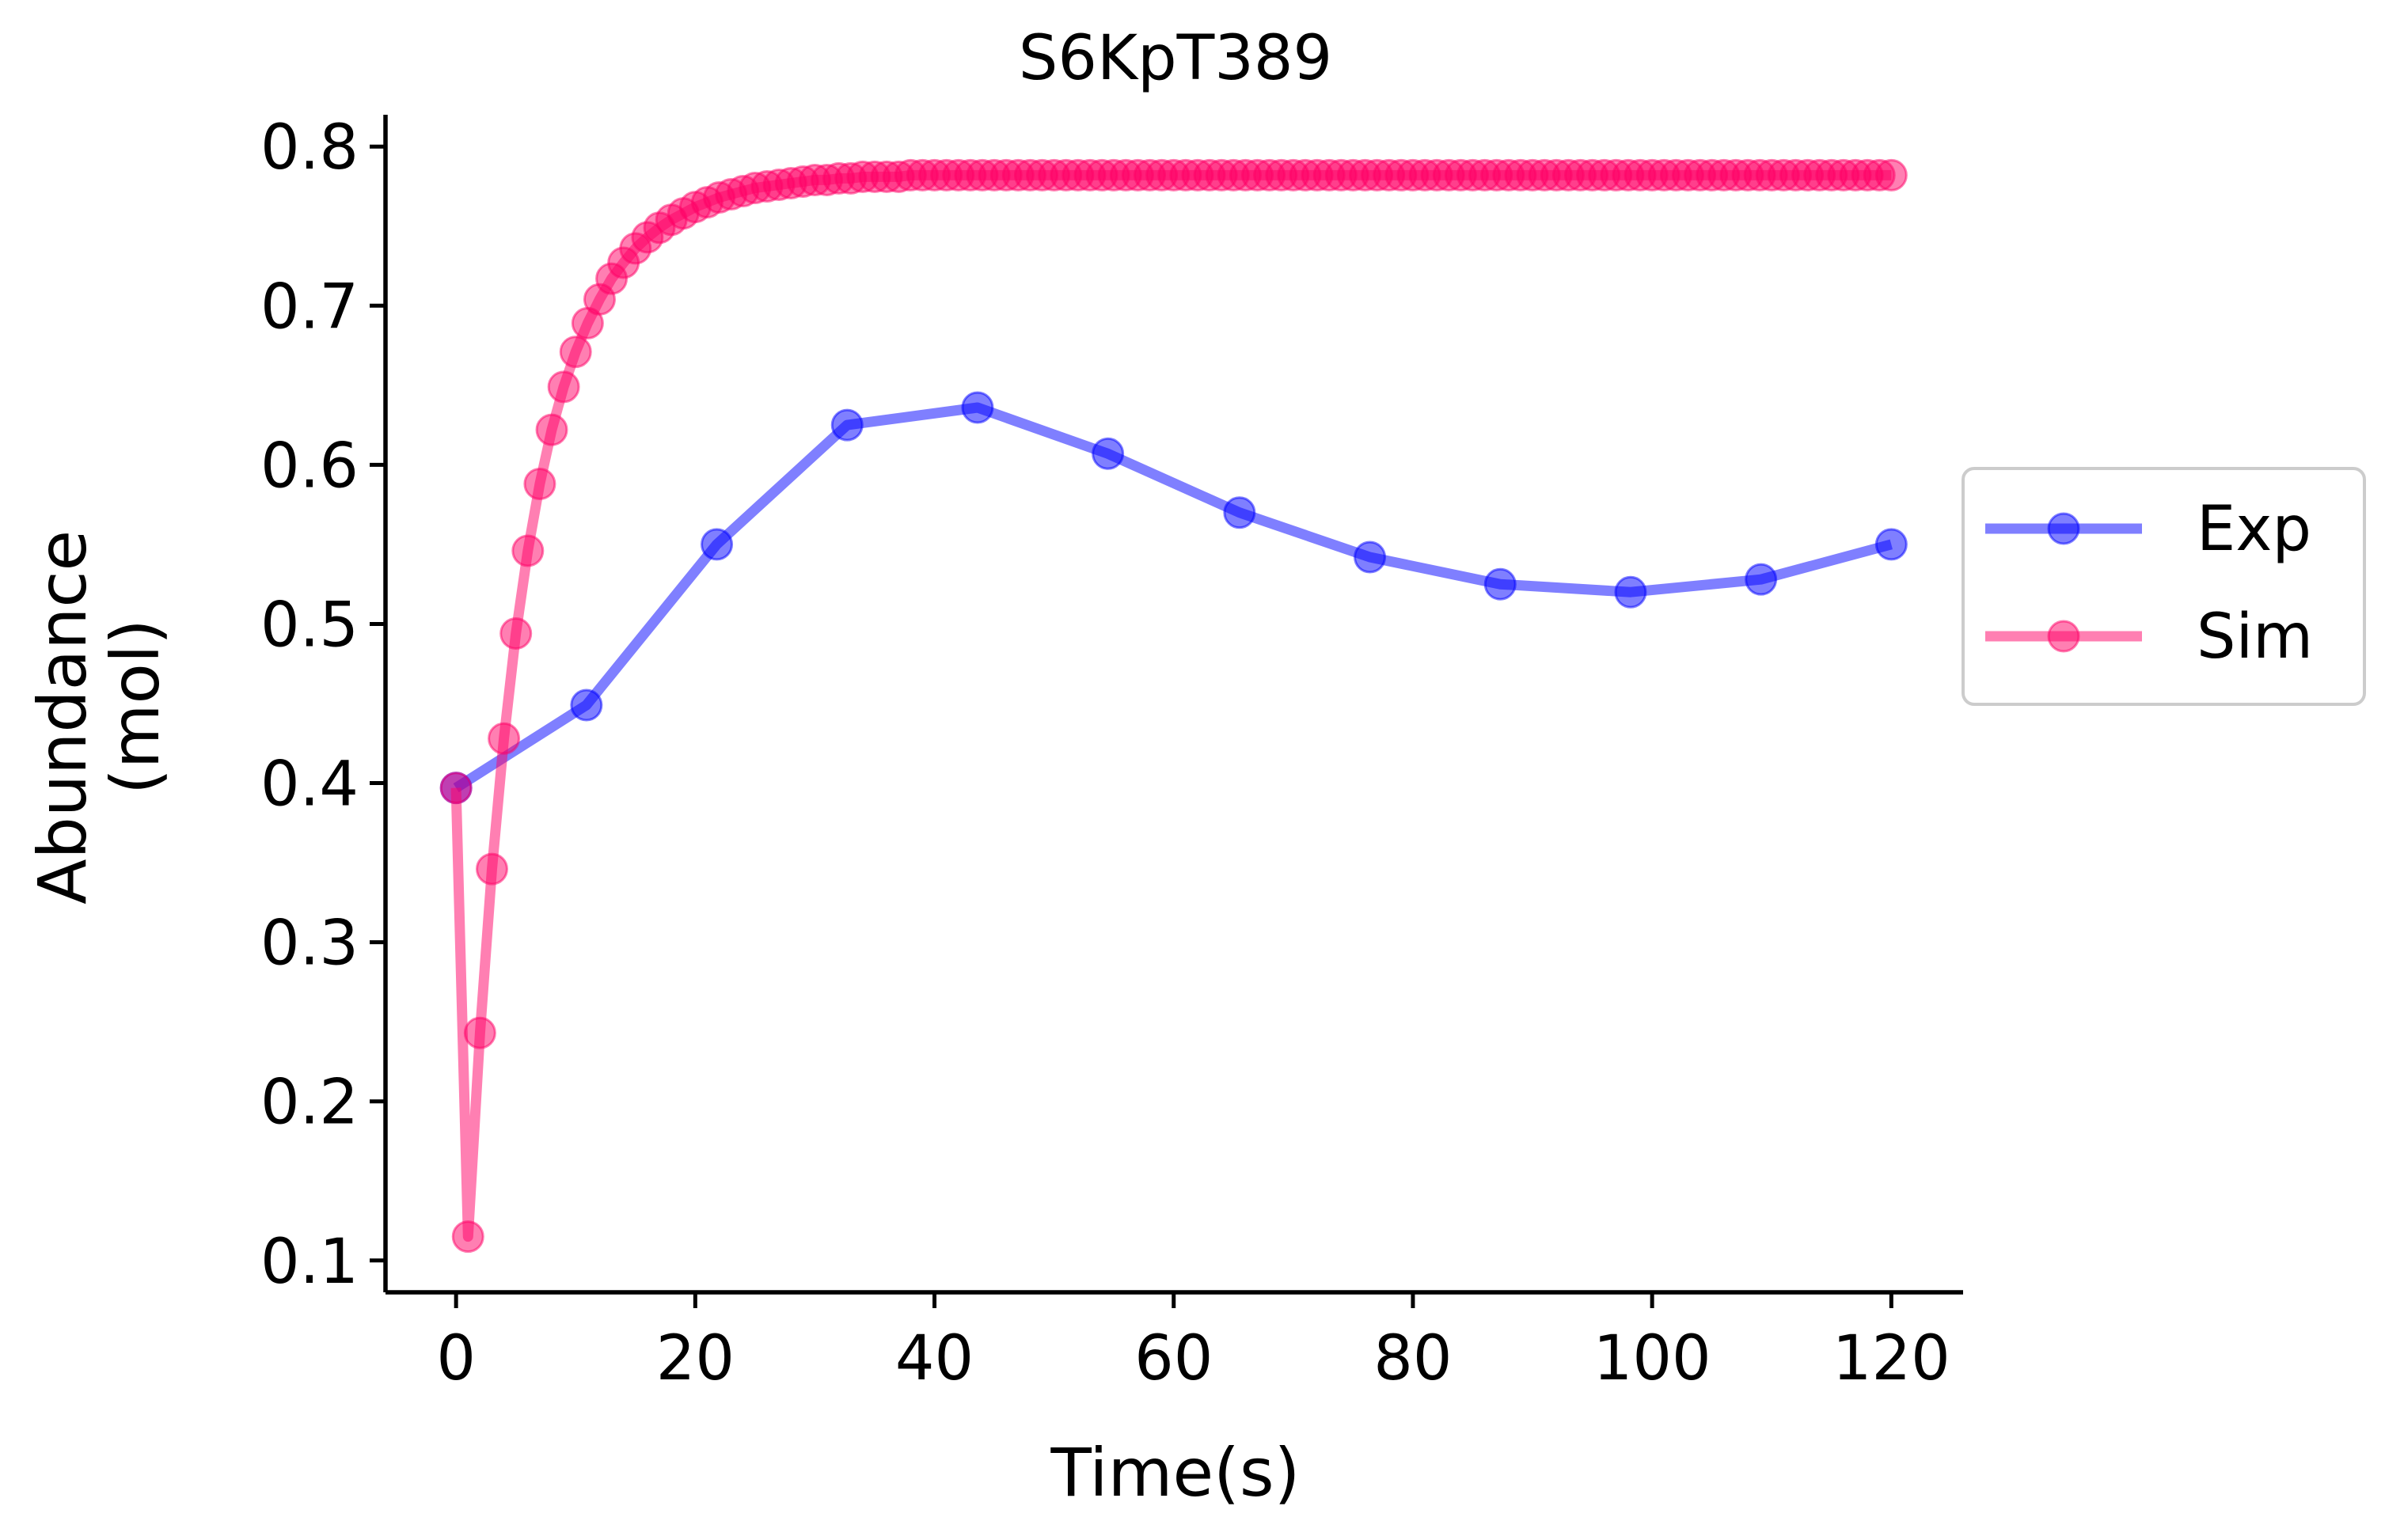  Describe the element at coordinates (2254, 529) in the screenshot. I see `legend-exp-label: Exp` at that location.